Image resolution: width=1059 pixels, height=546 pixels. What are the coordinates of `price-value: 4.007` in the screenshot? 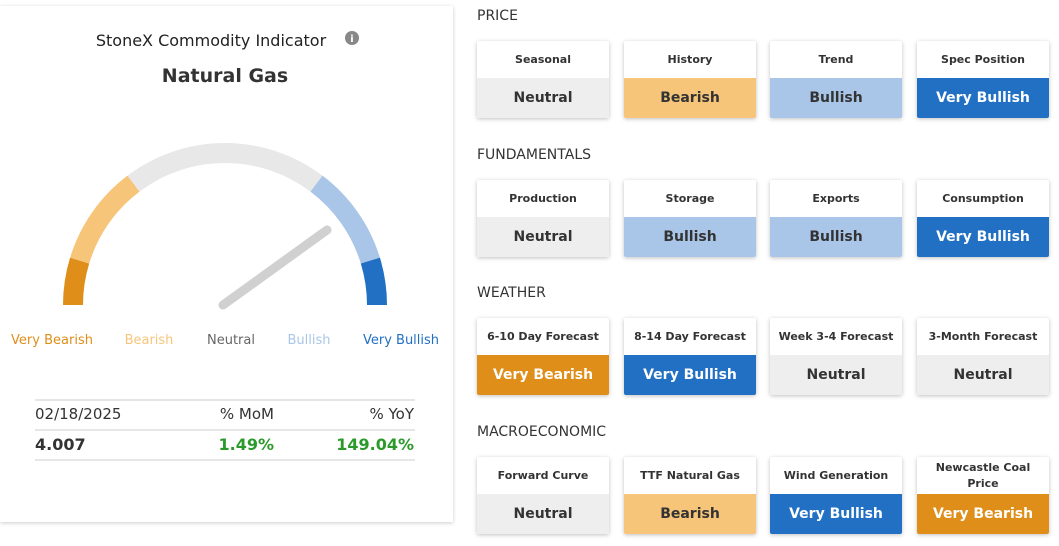 It's located at (60, 444).